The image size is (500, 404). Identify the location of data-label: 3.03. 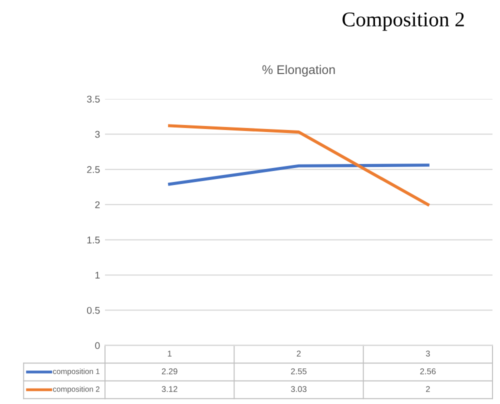
(298, 389).